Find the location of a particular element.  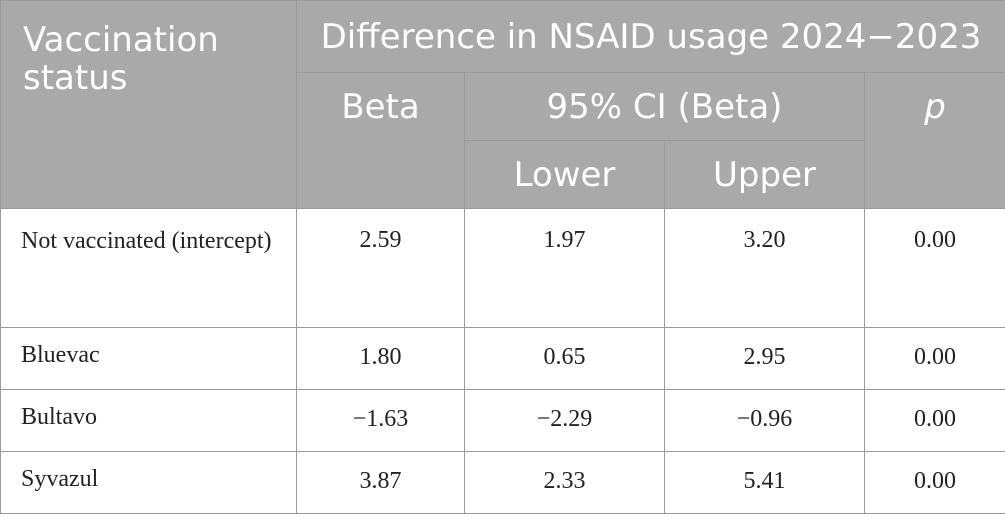

beta-cell: 1.80 is located at coordinates (380, 358).